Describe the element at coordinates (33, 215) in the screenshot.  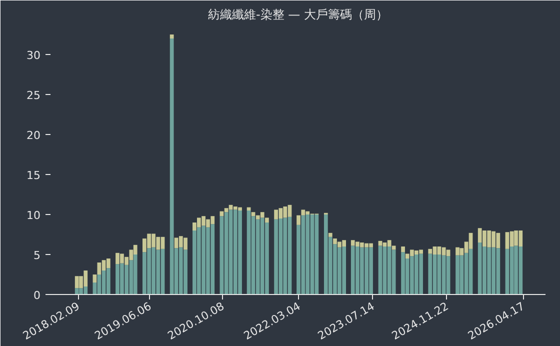
I see `y-tick-label: 10` at that location.